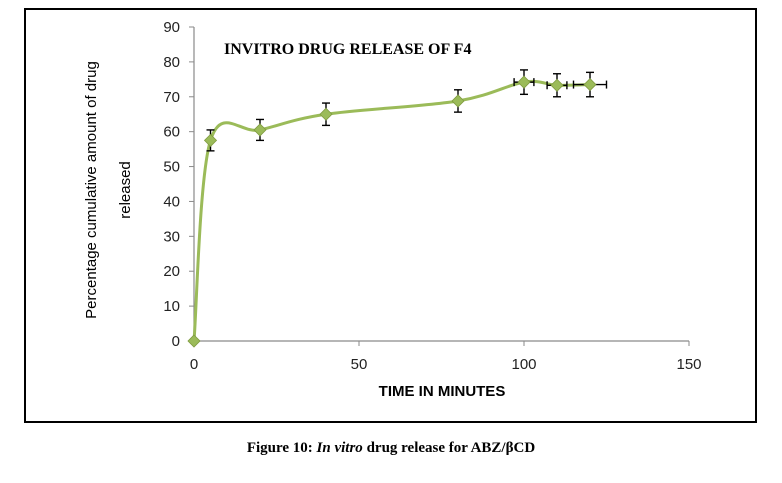 Image resolution: width=782 pixels, height=483 pixels. I want to click on y-tick-label: 20, so click(171, 271).